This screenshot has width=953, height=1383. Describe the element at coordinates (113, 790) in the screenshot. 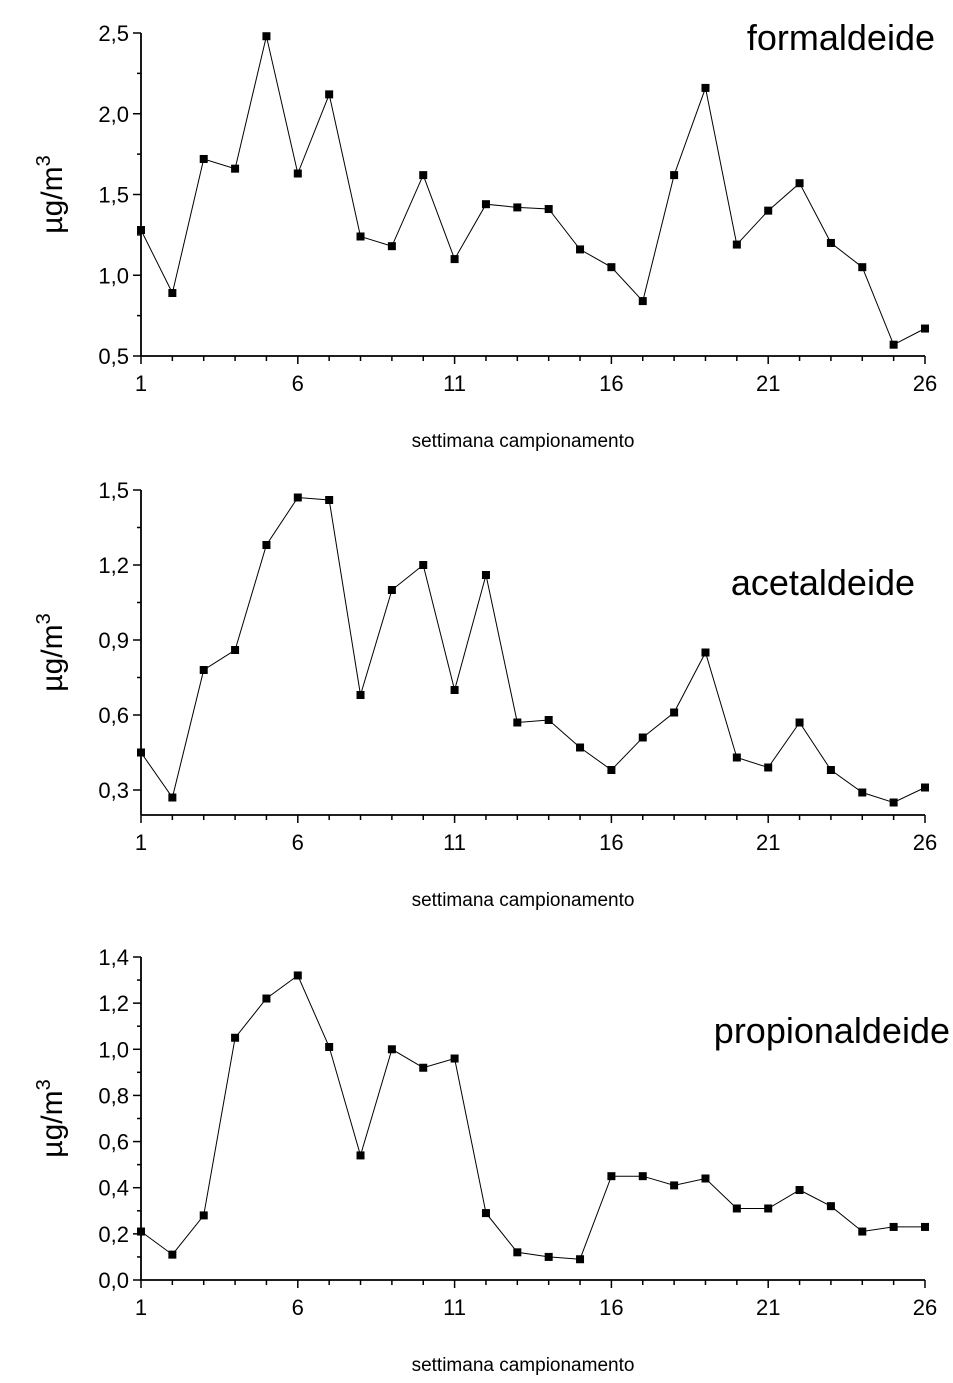

I see `y-tick-label: 0,3` at that location.